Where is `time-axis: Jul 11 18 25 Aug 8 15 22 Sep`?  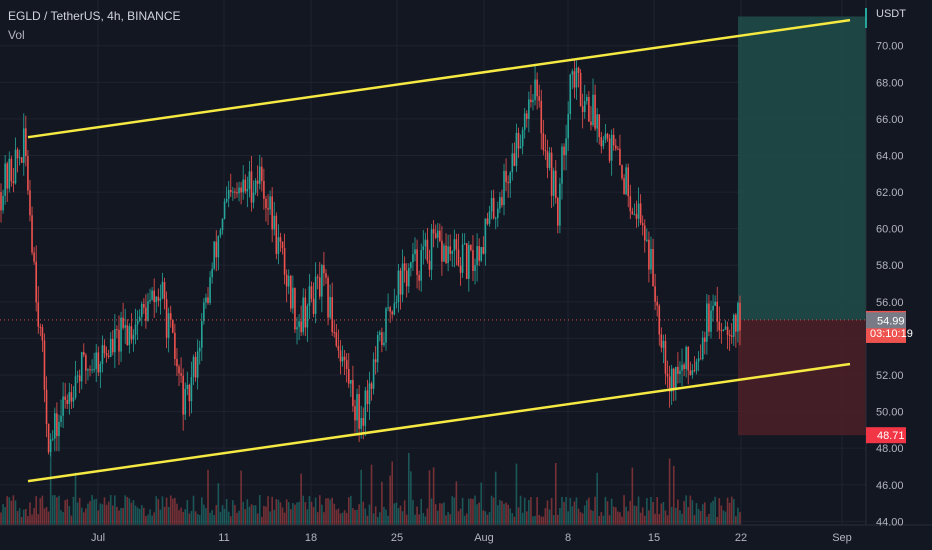 time-axis: Jul 11 18 25 Aug 8 15 22 Sep is located at coordinates (471, 538).